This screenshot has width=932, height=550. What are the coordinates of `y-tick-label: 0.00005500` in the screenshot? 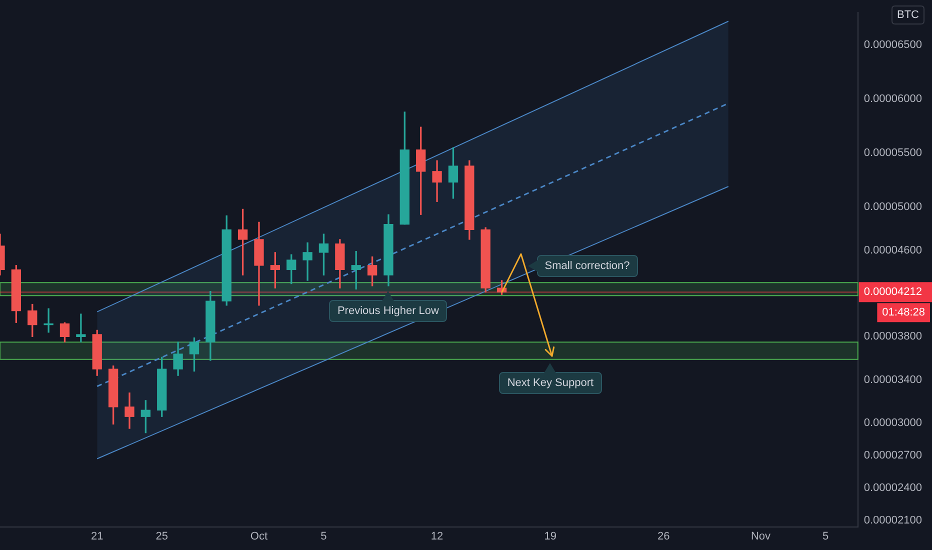 It's located at (893, 153).